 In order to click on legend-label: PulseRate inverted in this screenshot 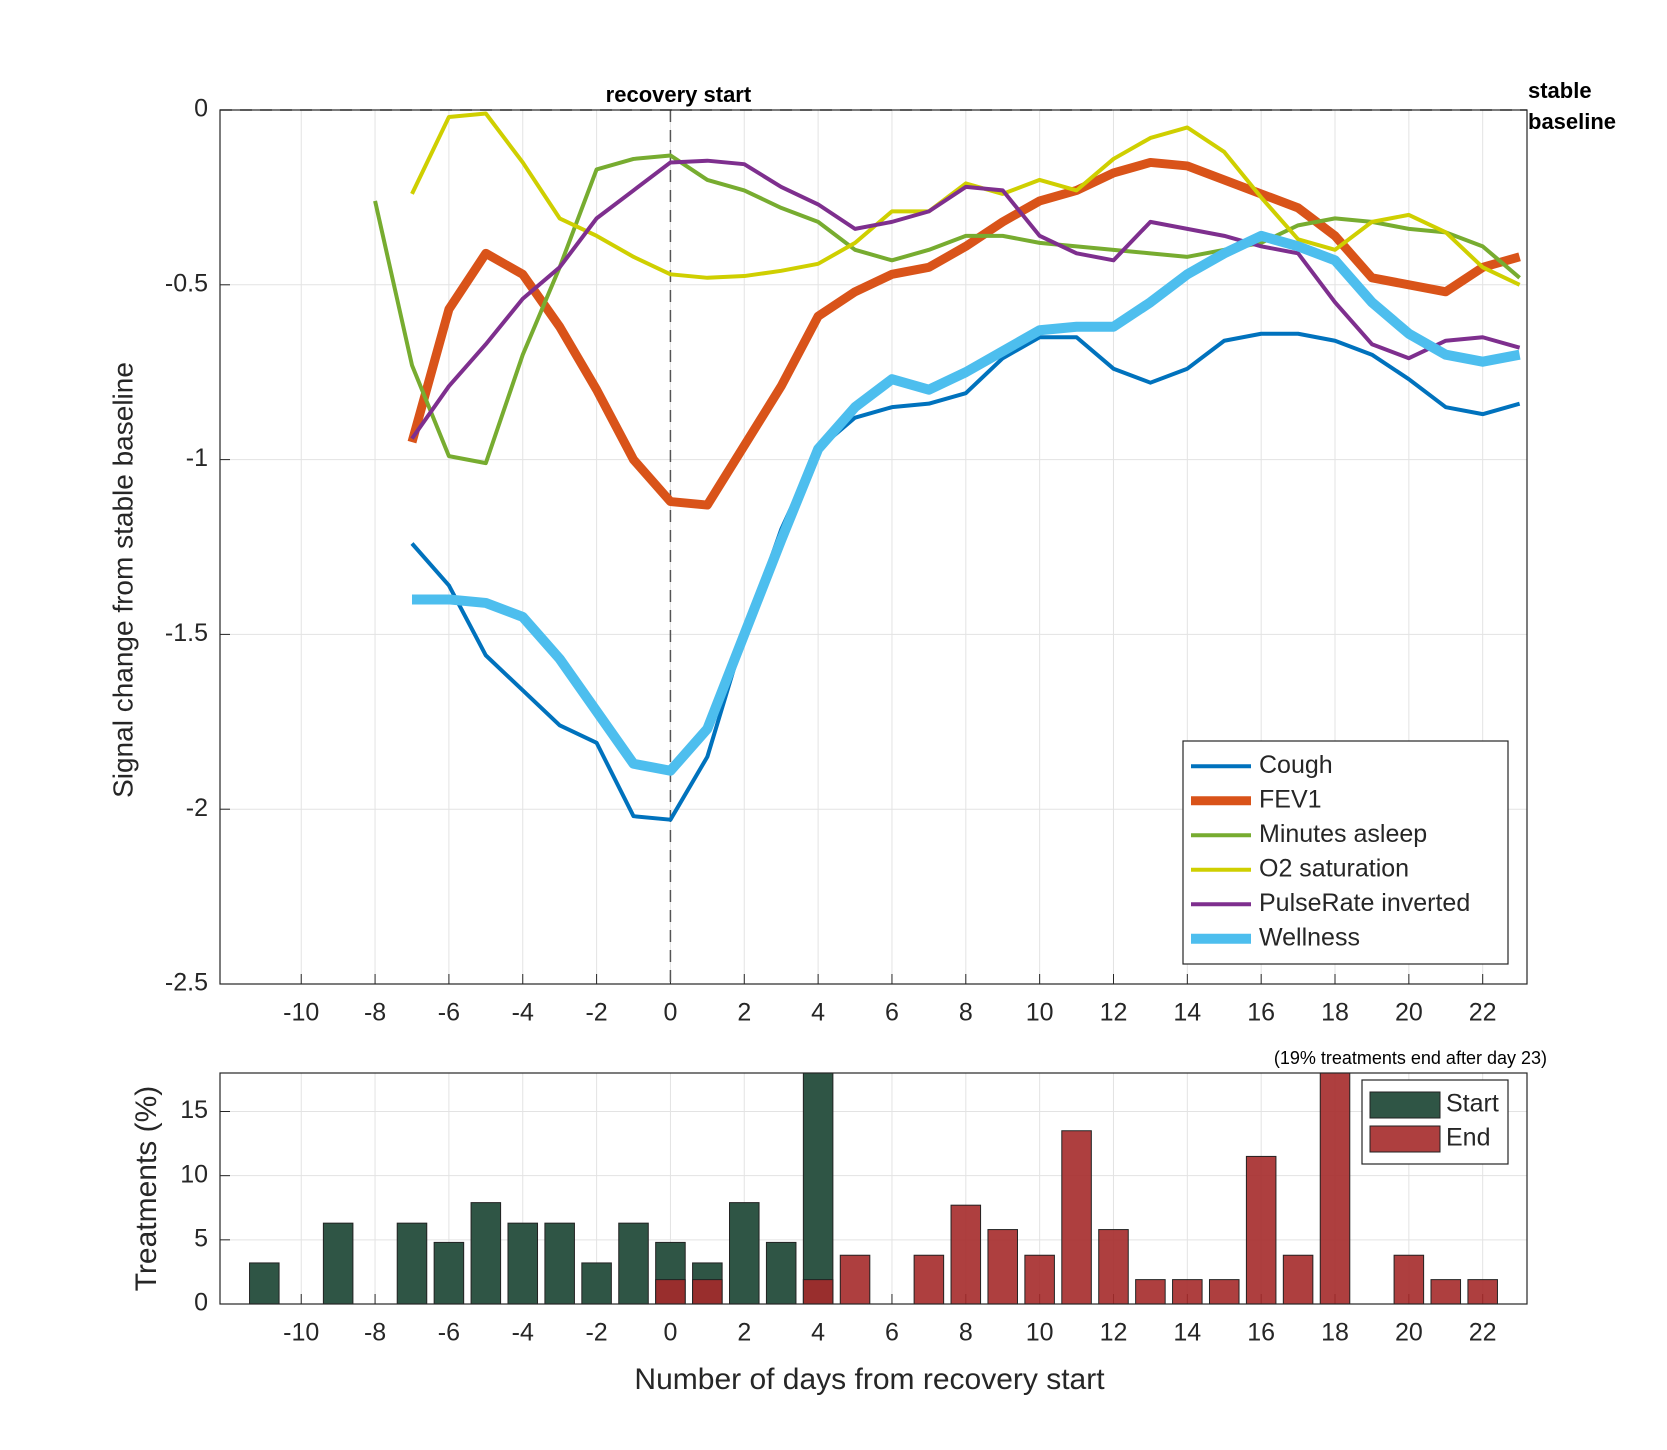, I will do `click(1364, 903)`.